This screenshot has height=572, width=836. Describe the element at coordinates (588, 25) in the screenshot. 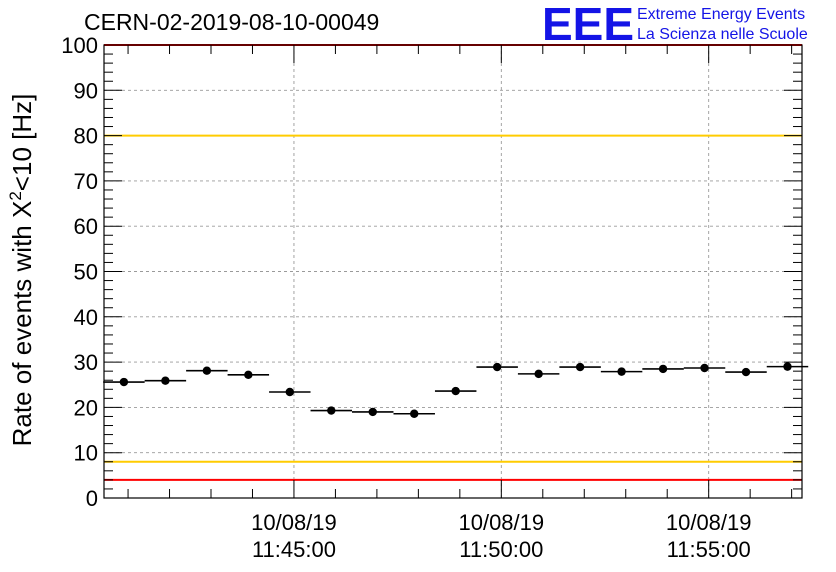

I see `logo-eee-text: EEE` at that location.